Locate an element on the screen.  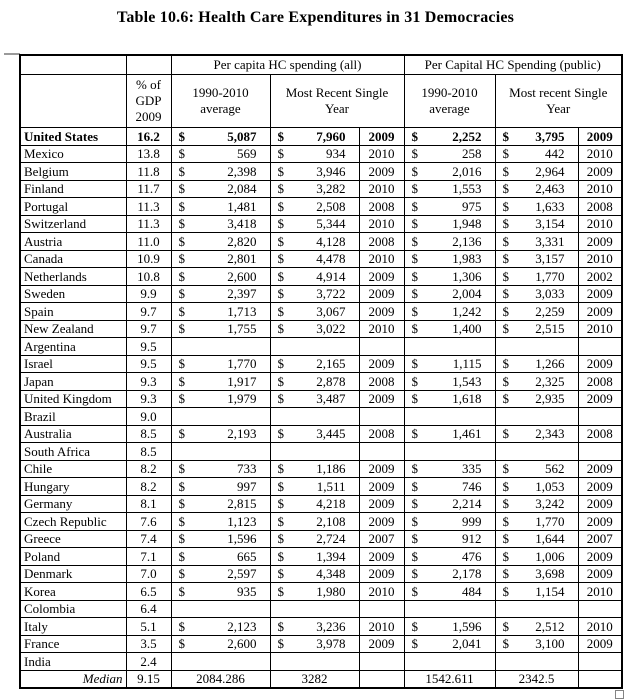
column-header-avg-public: 1990-2010 average is located at coordinates (449, 101).